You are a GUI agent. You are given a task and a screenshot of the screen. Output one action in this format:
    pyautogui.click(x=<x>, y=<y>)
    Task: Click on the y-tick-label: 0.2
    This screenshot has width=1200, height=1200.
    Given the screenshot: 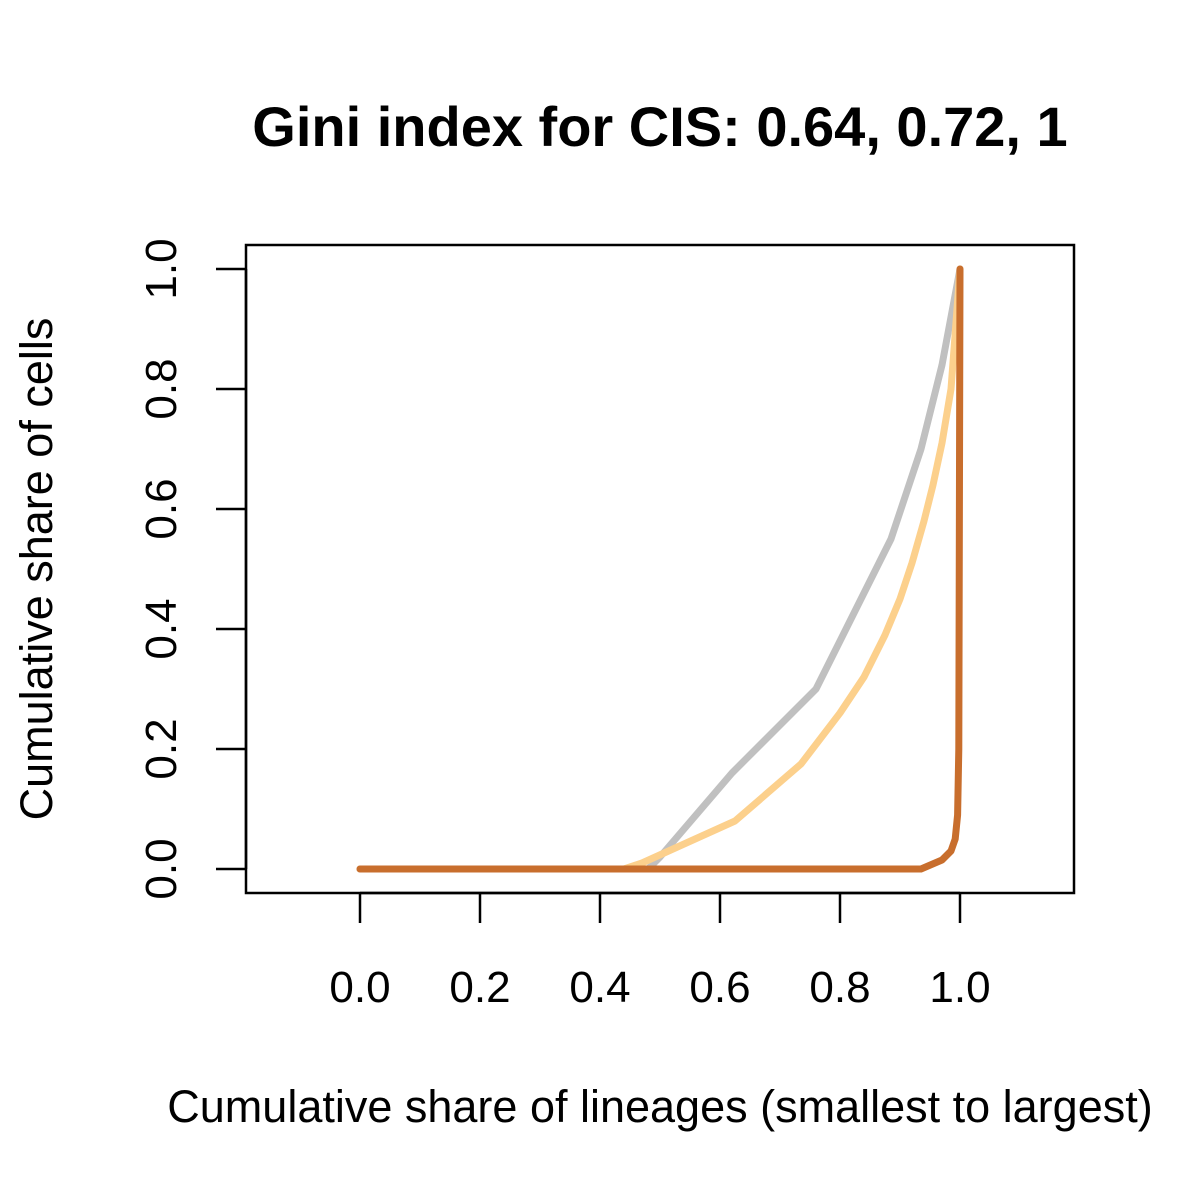 What is the action you would take?
    pyautogui.click(x=161, y=748)
    